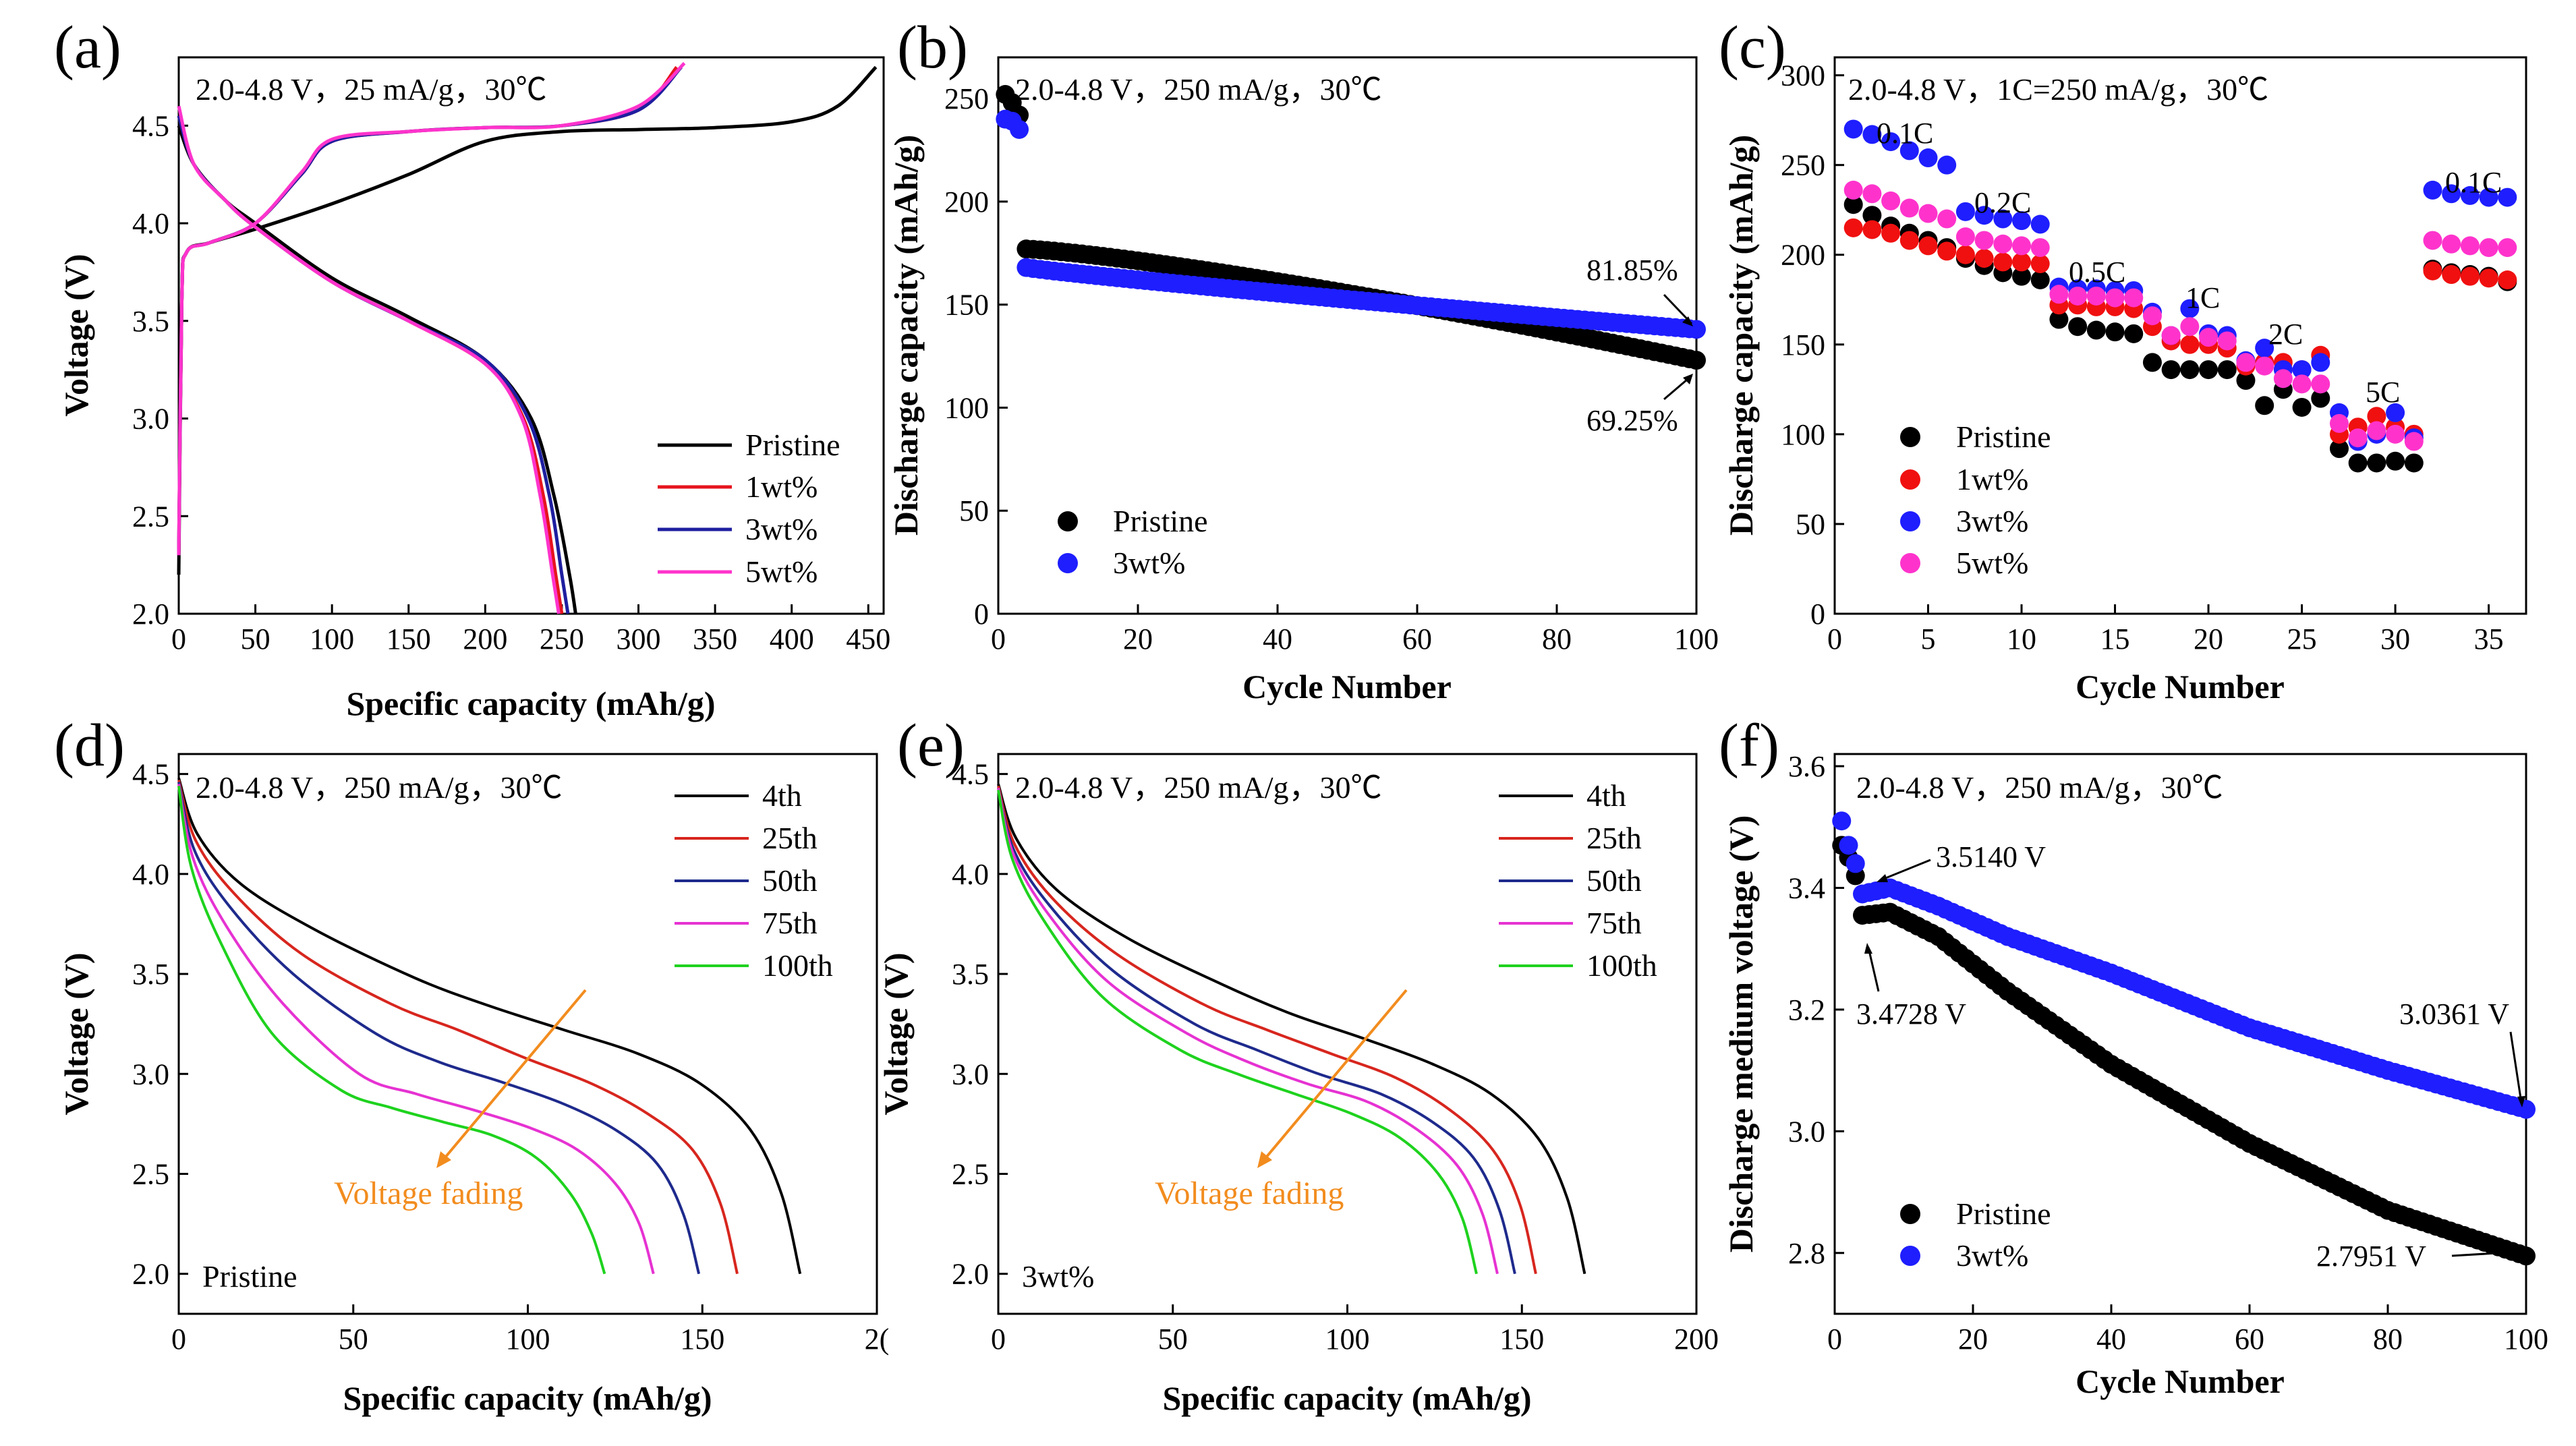  Describe the element at coordinates (1992, 521) in the screenshot. I see `legend-label-3wt-c: 3wt%` at that location.